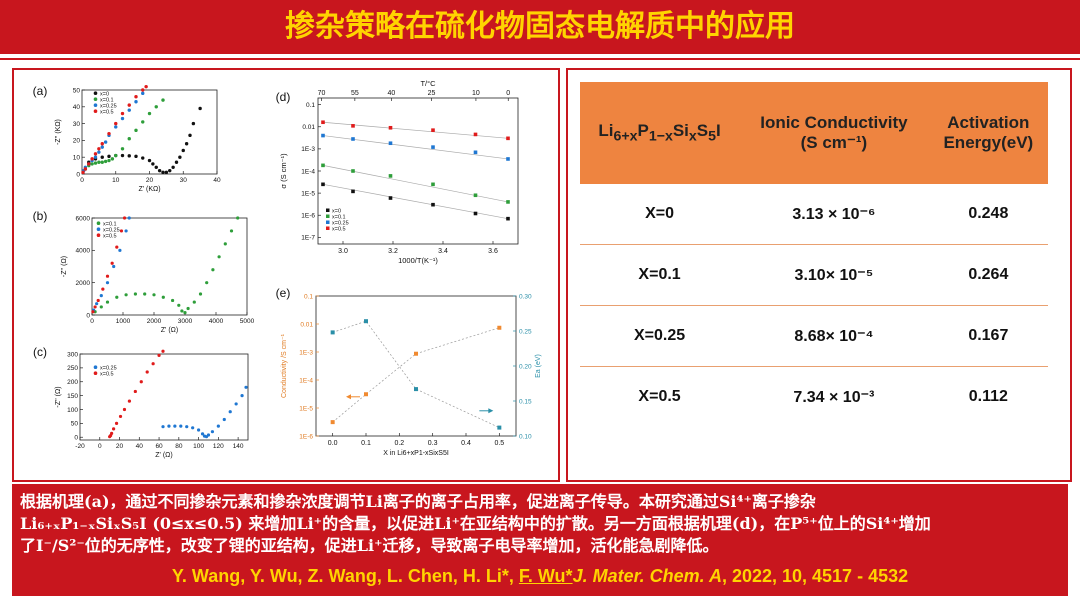 This screenshot has width=1080, height=608. Describe the element at coordinates (660, 275) in the screenshot. I see `table-cell-x: X=0.1` at that location.